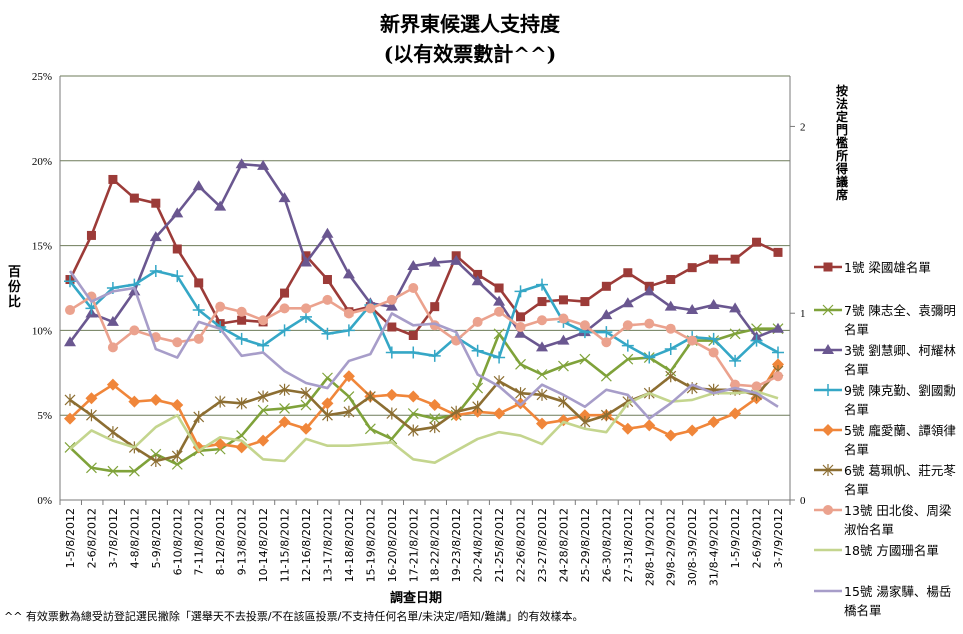 The width and height of the screenshot is (963, 634). What do you see at coordinates (900, 480) in the screenshot?
I see `legend-label: 6號 葛珮帆、莊元苳名單` at bounding box center [900, 480].